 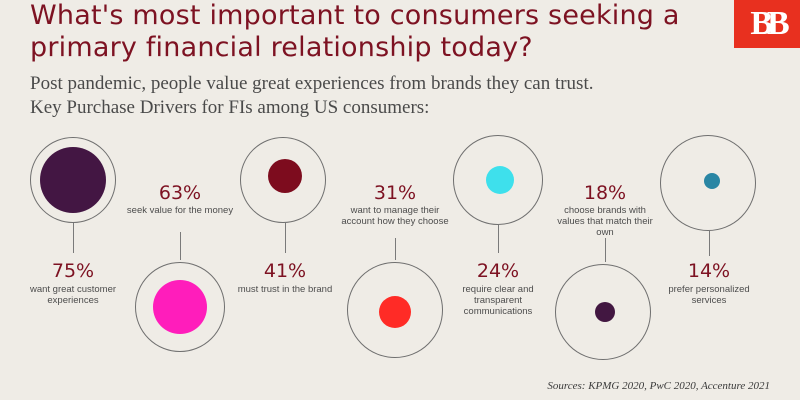 I want to click on driver-percent: 14%, so click(x=709, y=271).